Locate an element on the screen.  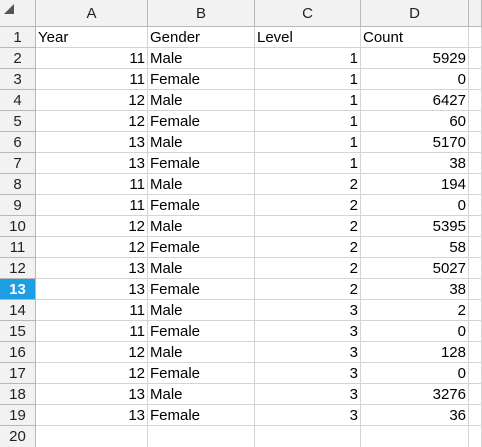
row-header: 19 is located at coordinates (18, 415).